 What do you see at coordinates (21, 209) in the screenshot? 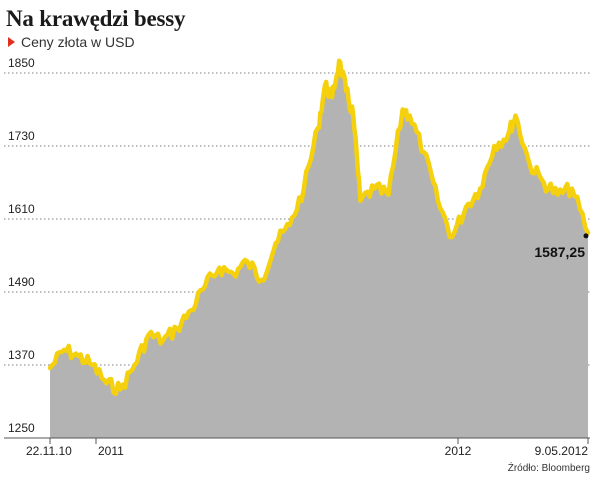
I see `y-tick-label: 1610` at bounding box center [21, 209].